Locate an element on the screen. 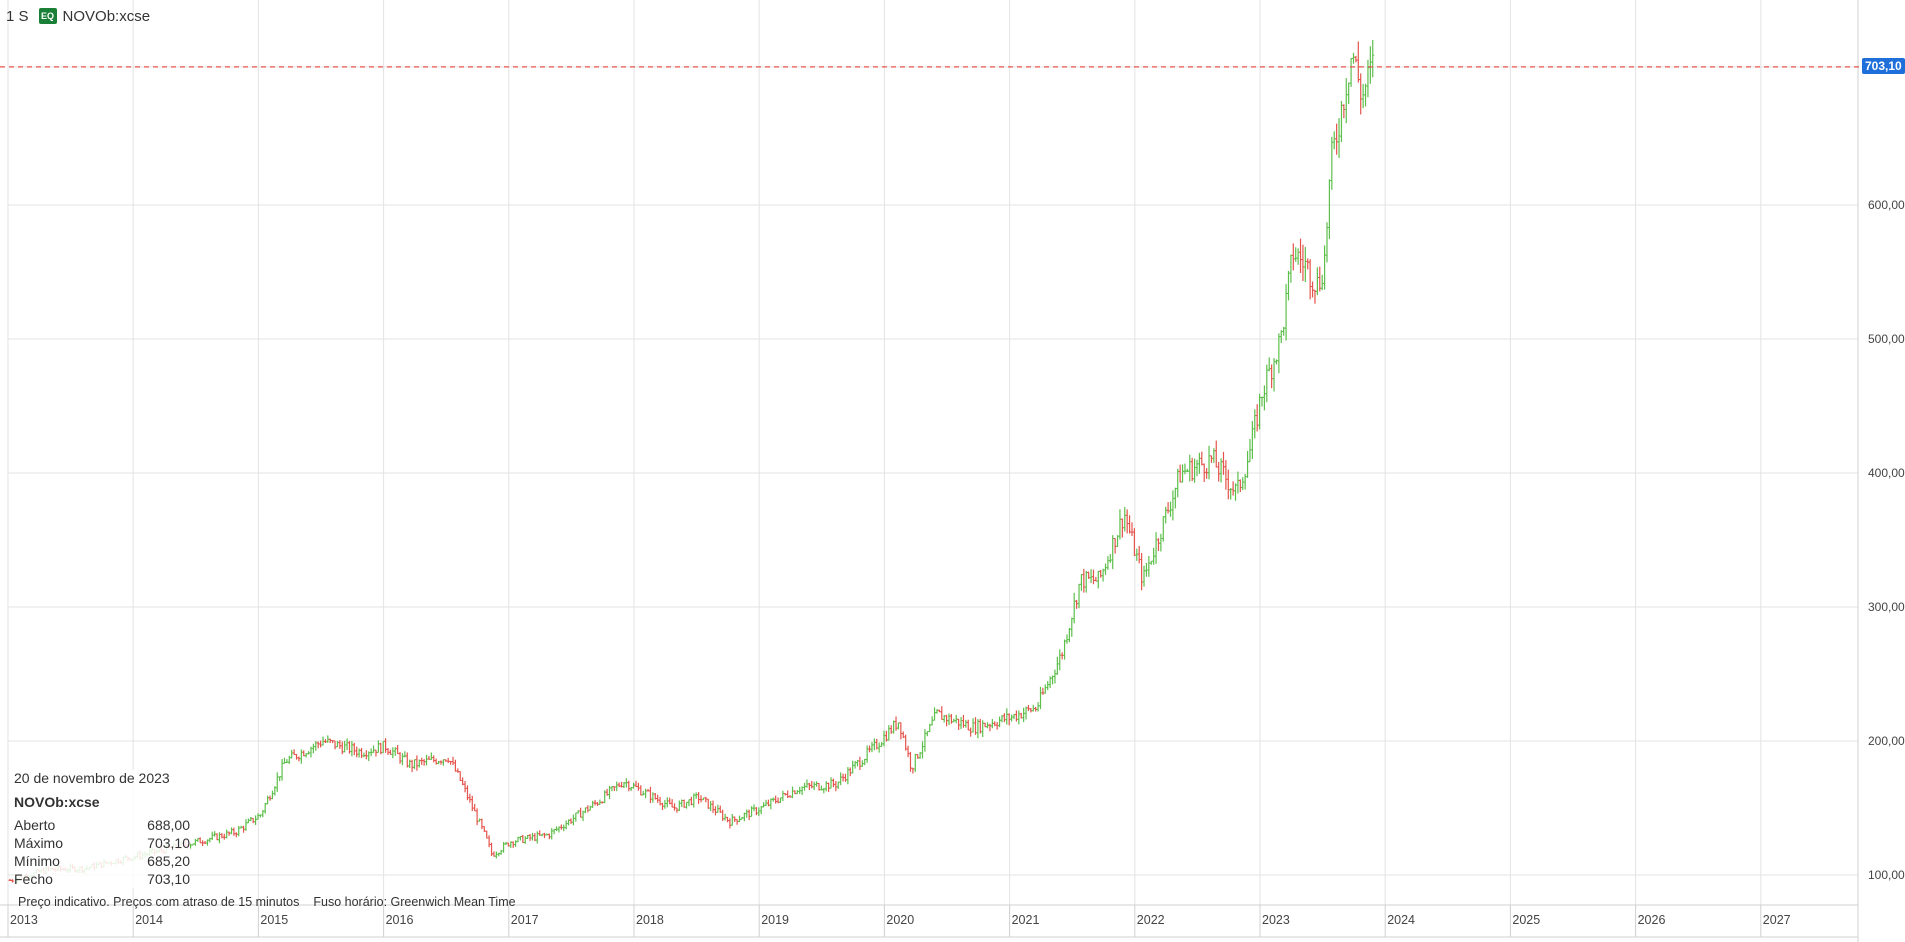  y-tick-label: 400,00 is located at coordinates (1886, 473).